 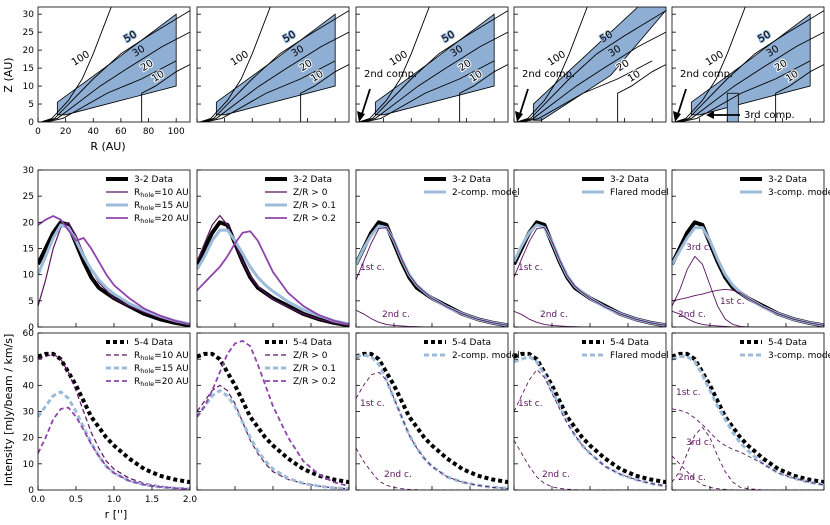 What do you see at coordinates (107, 146) in the screenshot?
I see `r-axis-label: R (AU)` at bounding box center [107, 146].